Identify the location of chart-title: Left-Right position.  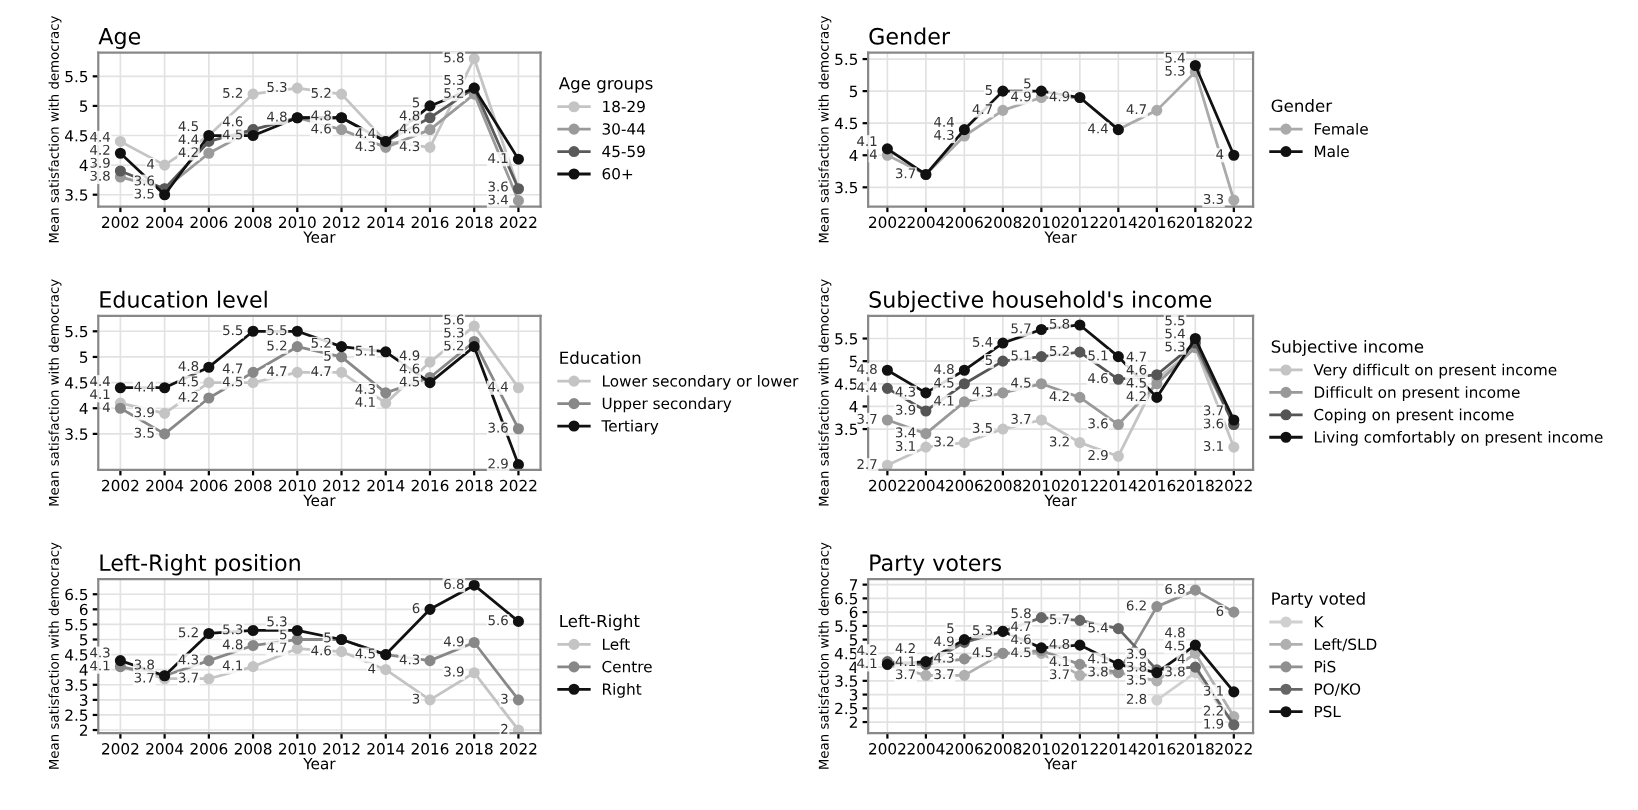
(200, 564).